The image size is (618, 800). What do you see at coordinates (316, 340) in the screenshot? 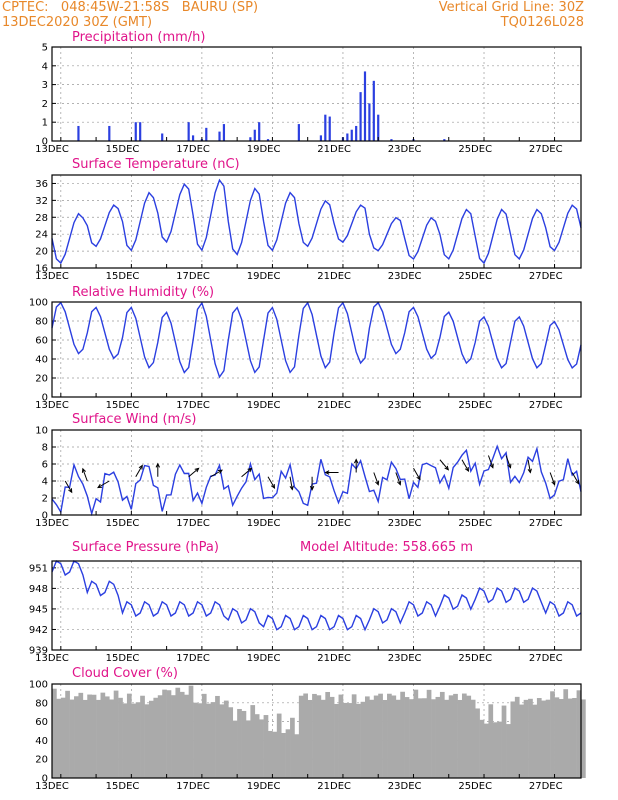
I see `rh-series` at bounding box center [316, 340].